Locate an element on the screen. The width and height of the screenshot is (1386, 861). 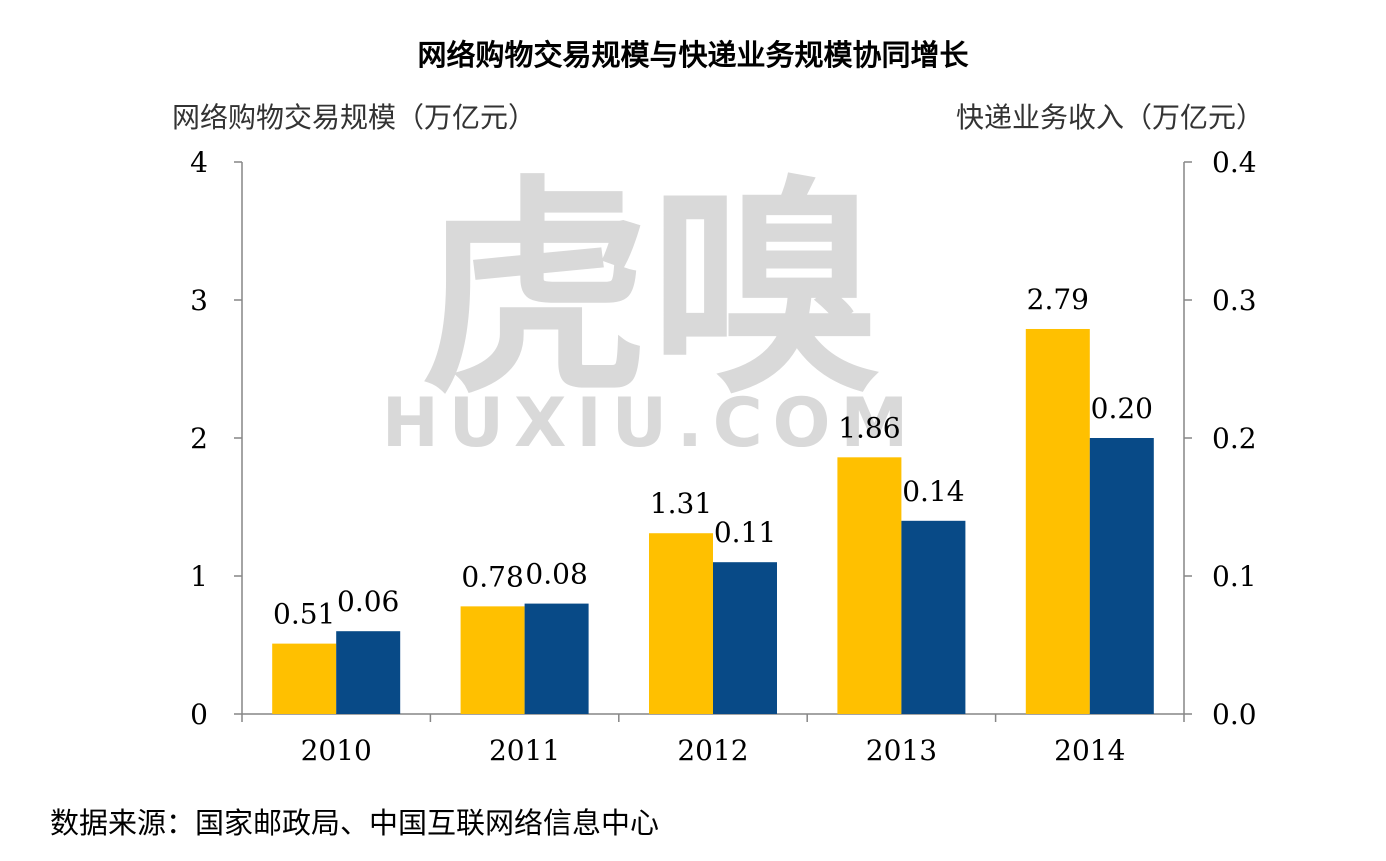
data-label: 0.11 is located at coordinates (745, 532).